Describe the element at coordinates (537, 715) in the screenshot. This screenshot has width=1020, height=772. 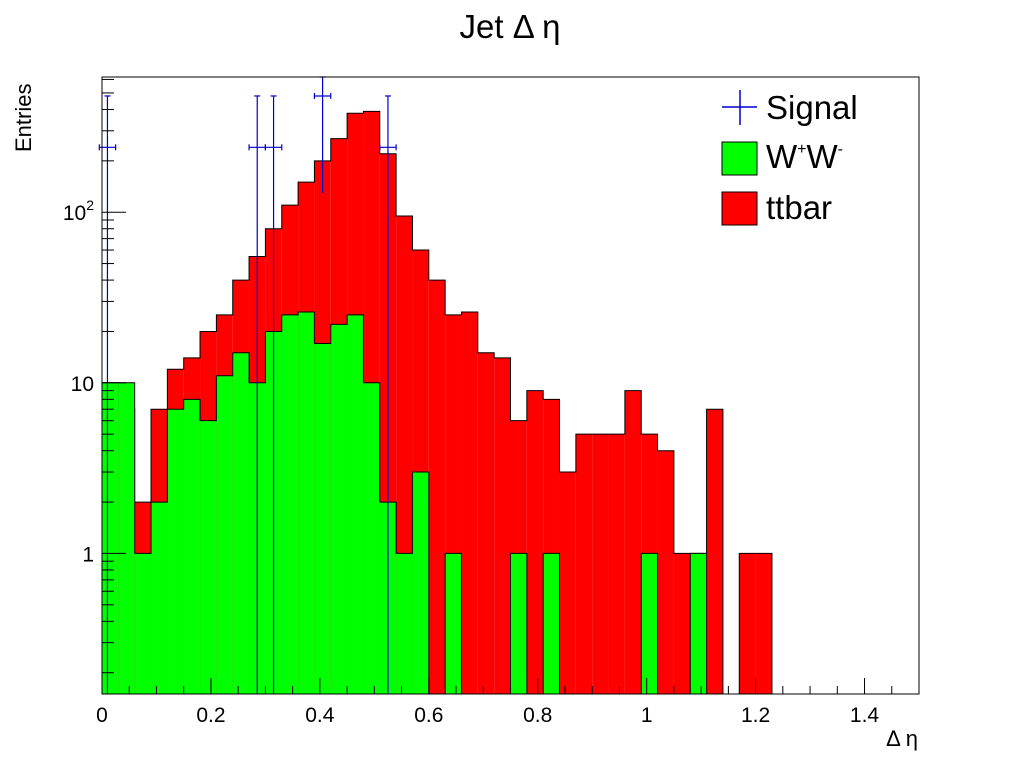
I see `x-tick-label: 0.8` at that location.